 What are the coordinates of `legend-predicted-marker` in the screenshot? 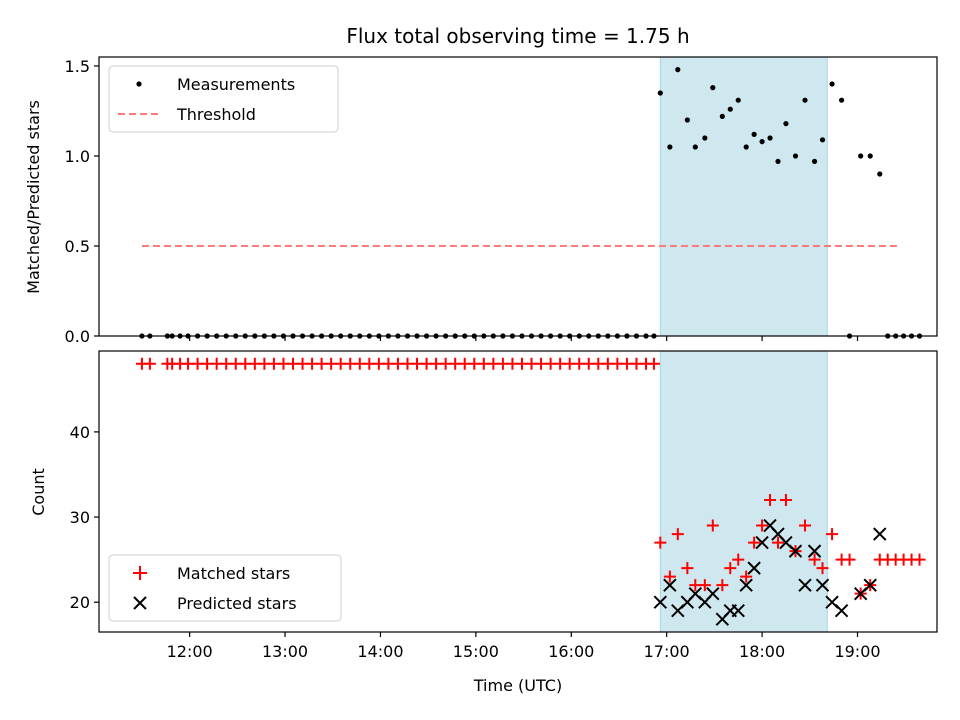 It's located at (140, 603).